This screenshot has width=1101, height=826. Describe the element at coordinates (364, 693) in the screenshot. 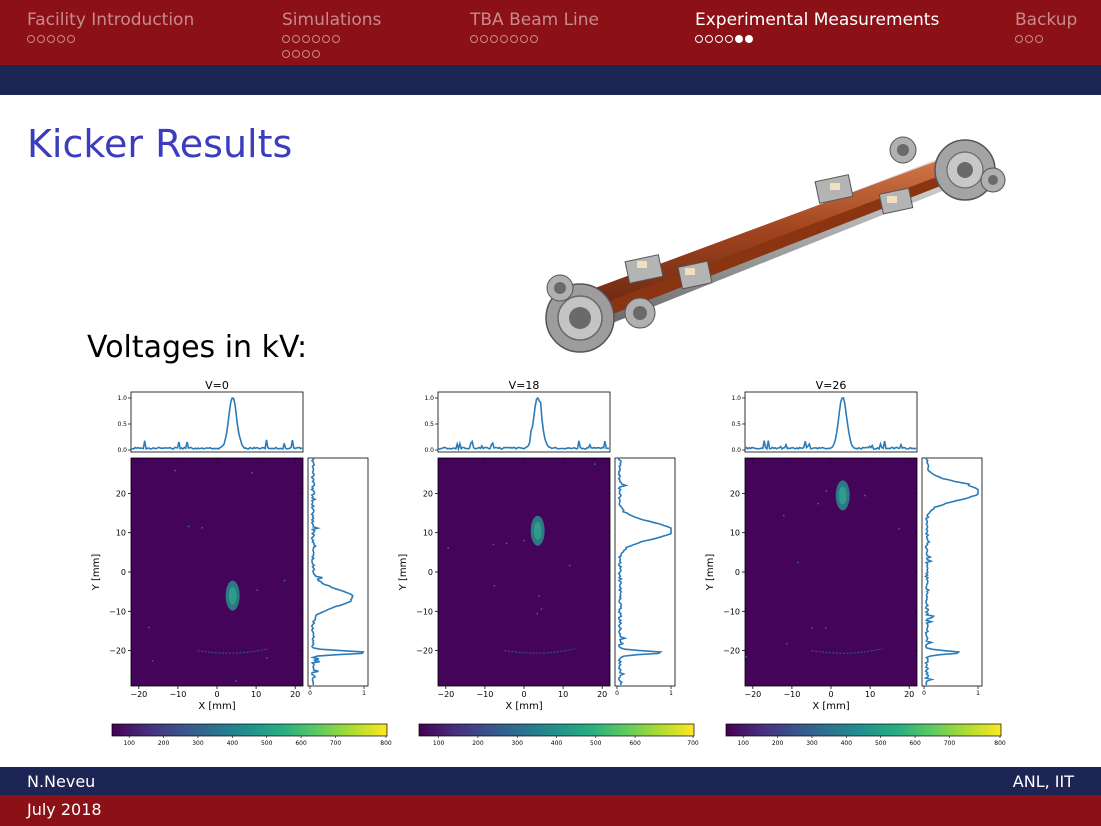

I see `y-profile-tick-label: 1` at that location.